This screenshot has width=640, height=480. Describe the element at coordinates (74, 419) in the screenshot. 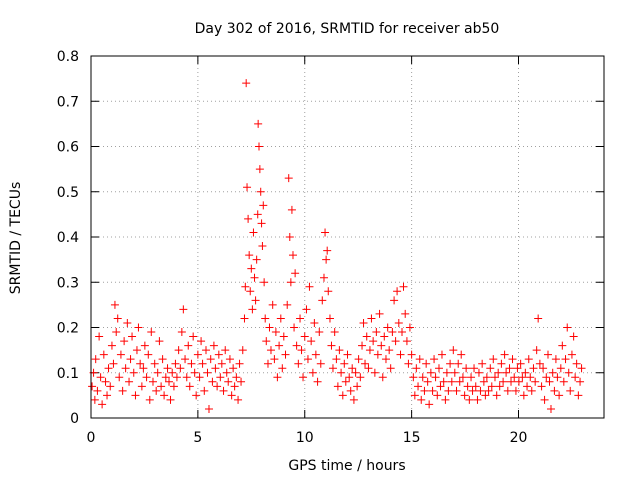

I see `y-tick-label: 0` at that location.